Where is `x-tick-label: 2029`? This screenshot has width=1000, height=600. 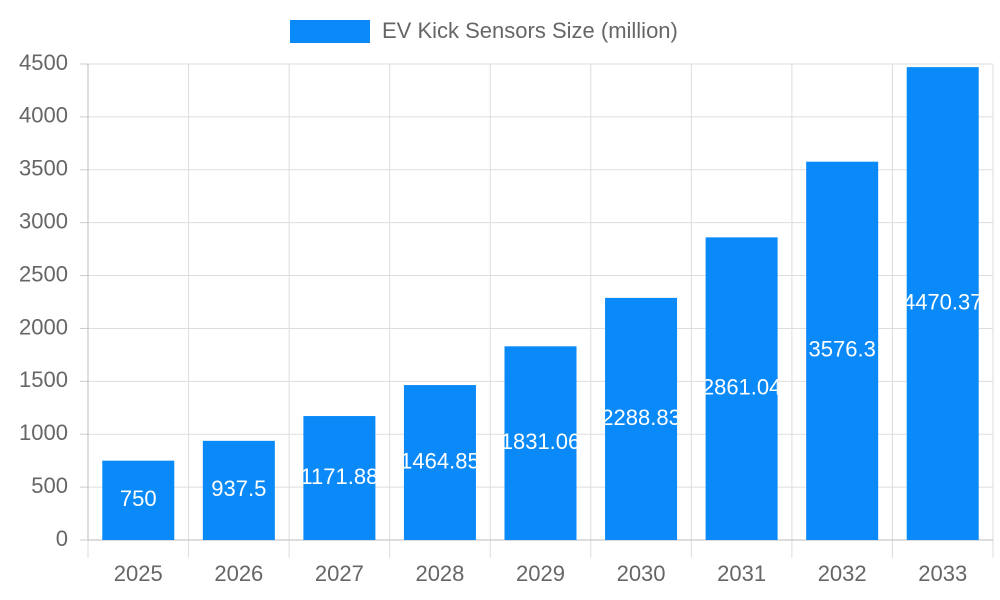
x-tick-label: 2029 is located at coordinates (540, 573).